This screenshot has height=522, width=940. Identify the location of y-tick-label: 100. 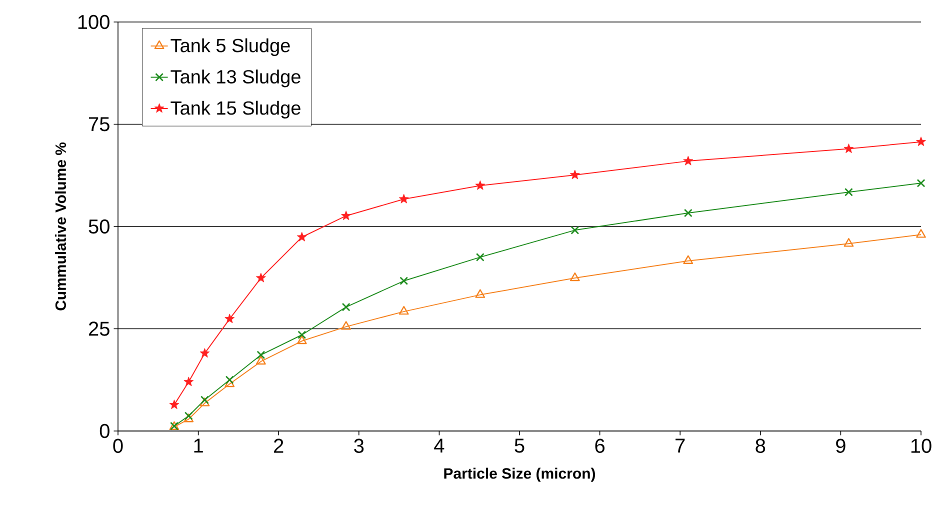
(94, 22).